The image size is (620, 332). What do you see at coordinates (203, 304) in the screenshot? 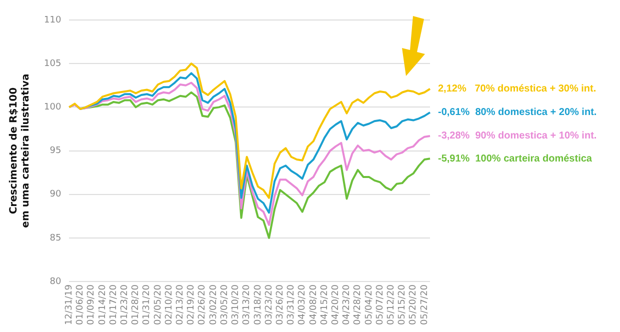
I see `x-tick-label: 02/26/20` at bounding box center [203, 304].